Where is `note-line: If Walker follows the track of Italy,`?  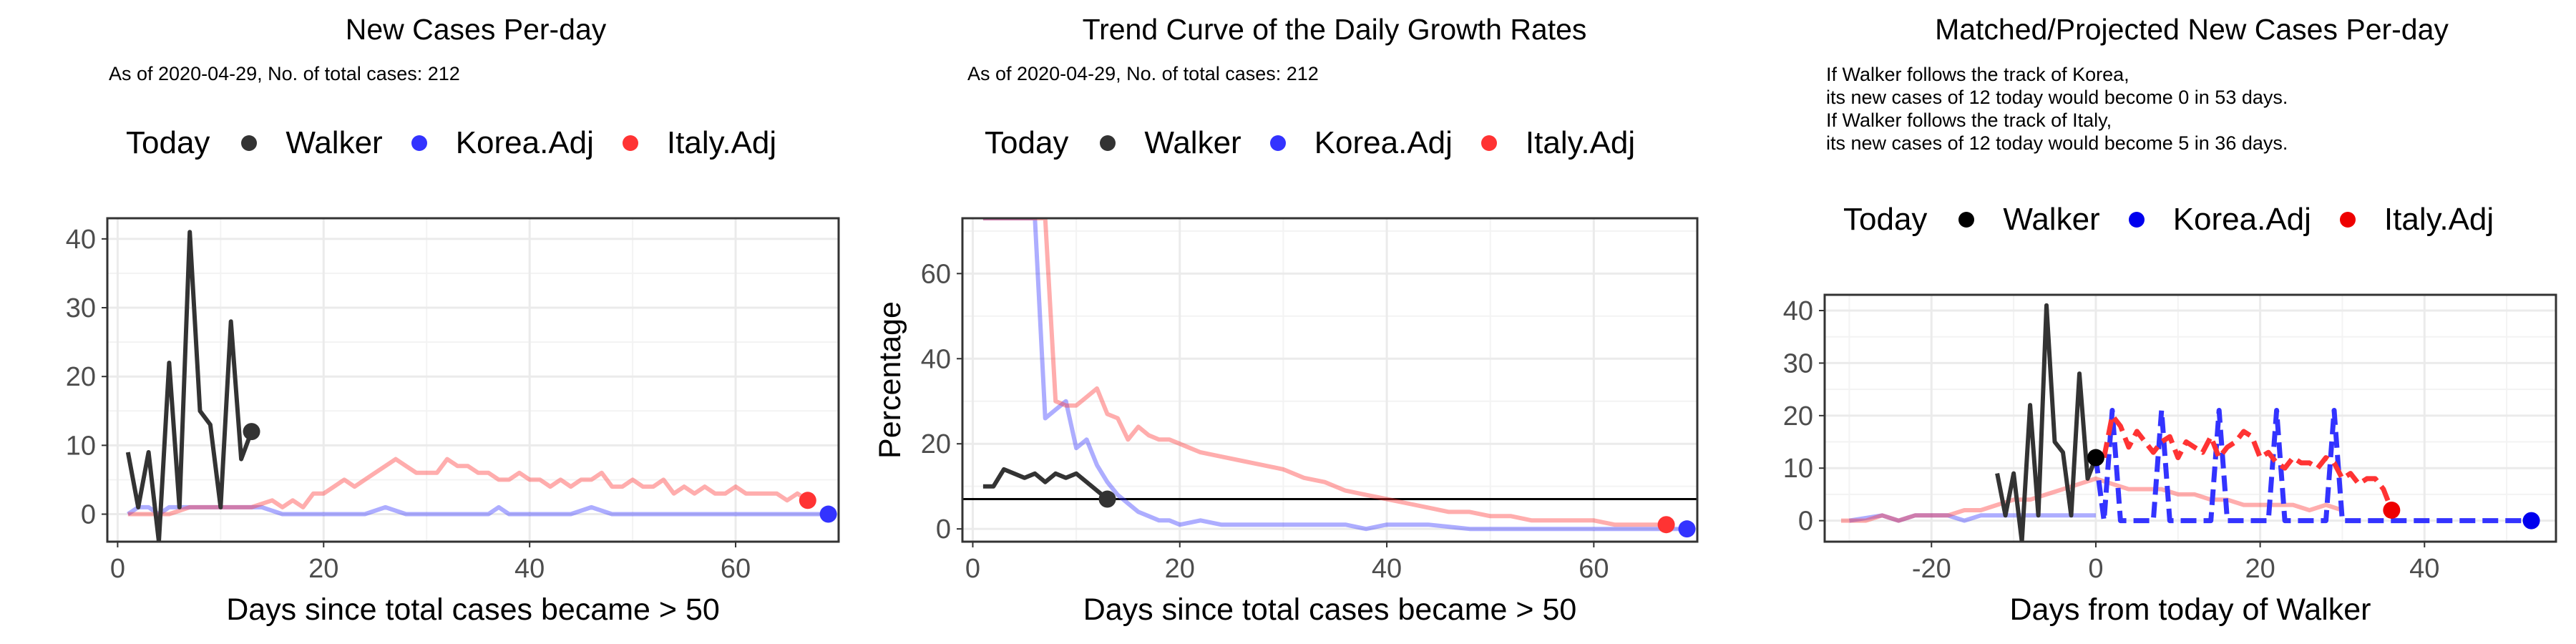
note-line: If Walker follows the track of Italy, is located at coordinates (1969, 120).